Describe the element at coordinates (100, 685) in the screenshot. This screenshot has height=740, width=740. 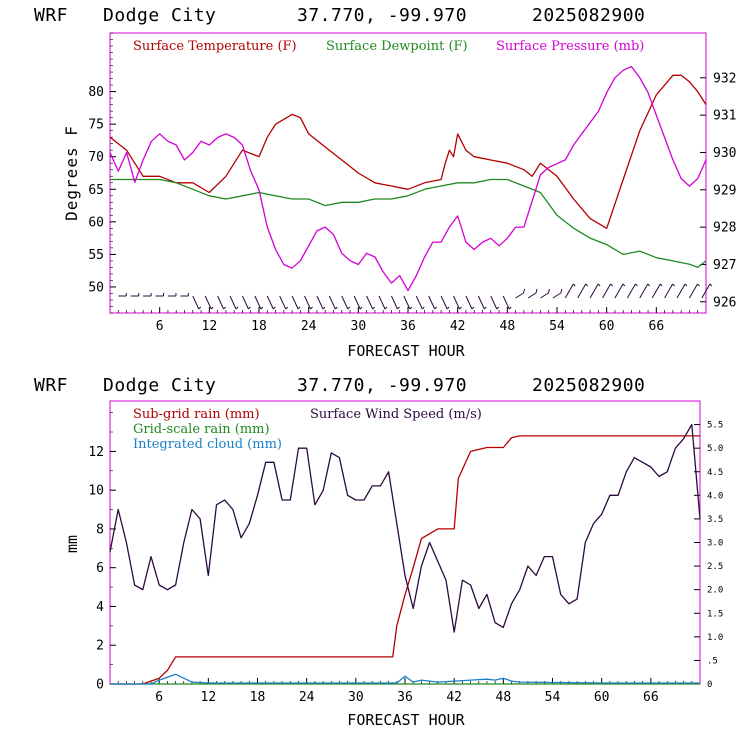
I see `y-tick-label: 0` at that location.